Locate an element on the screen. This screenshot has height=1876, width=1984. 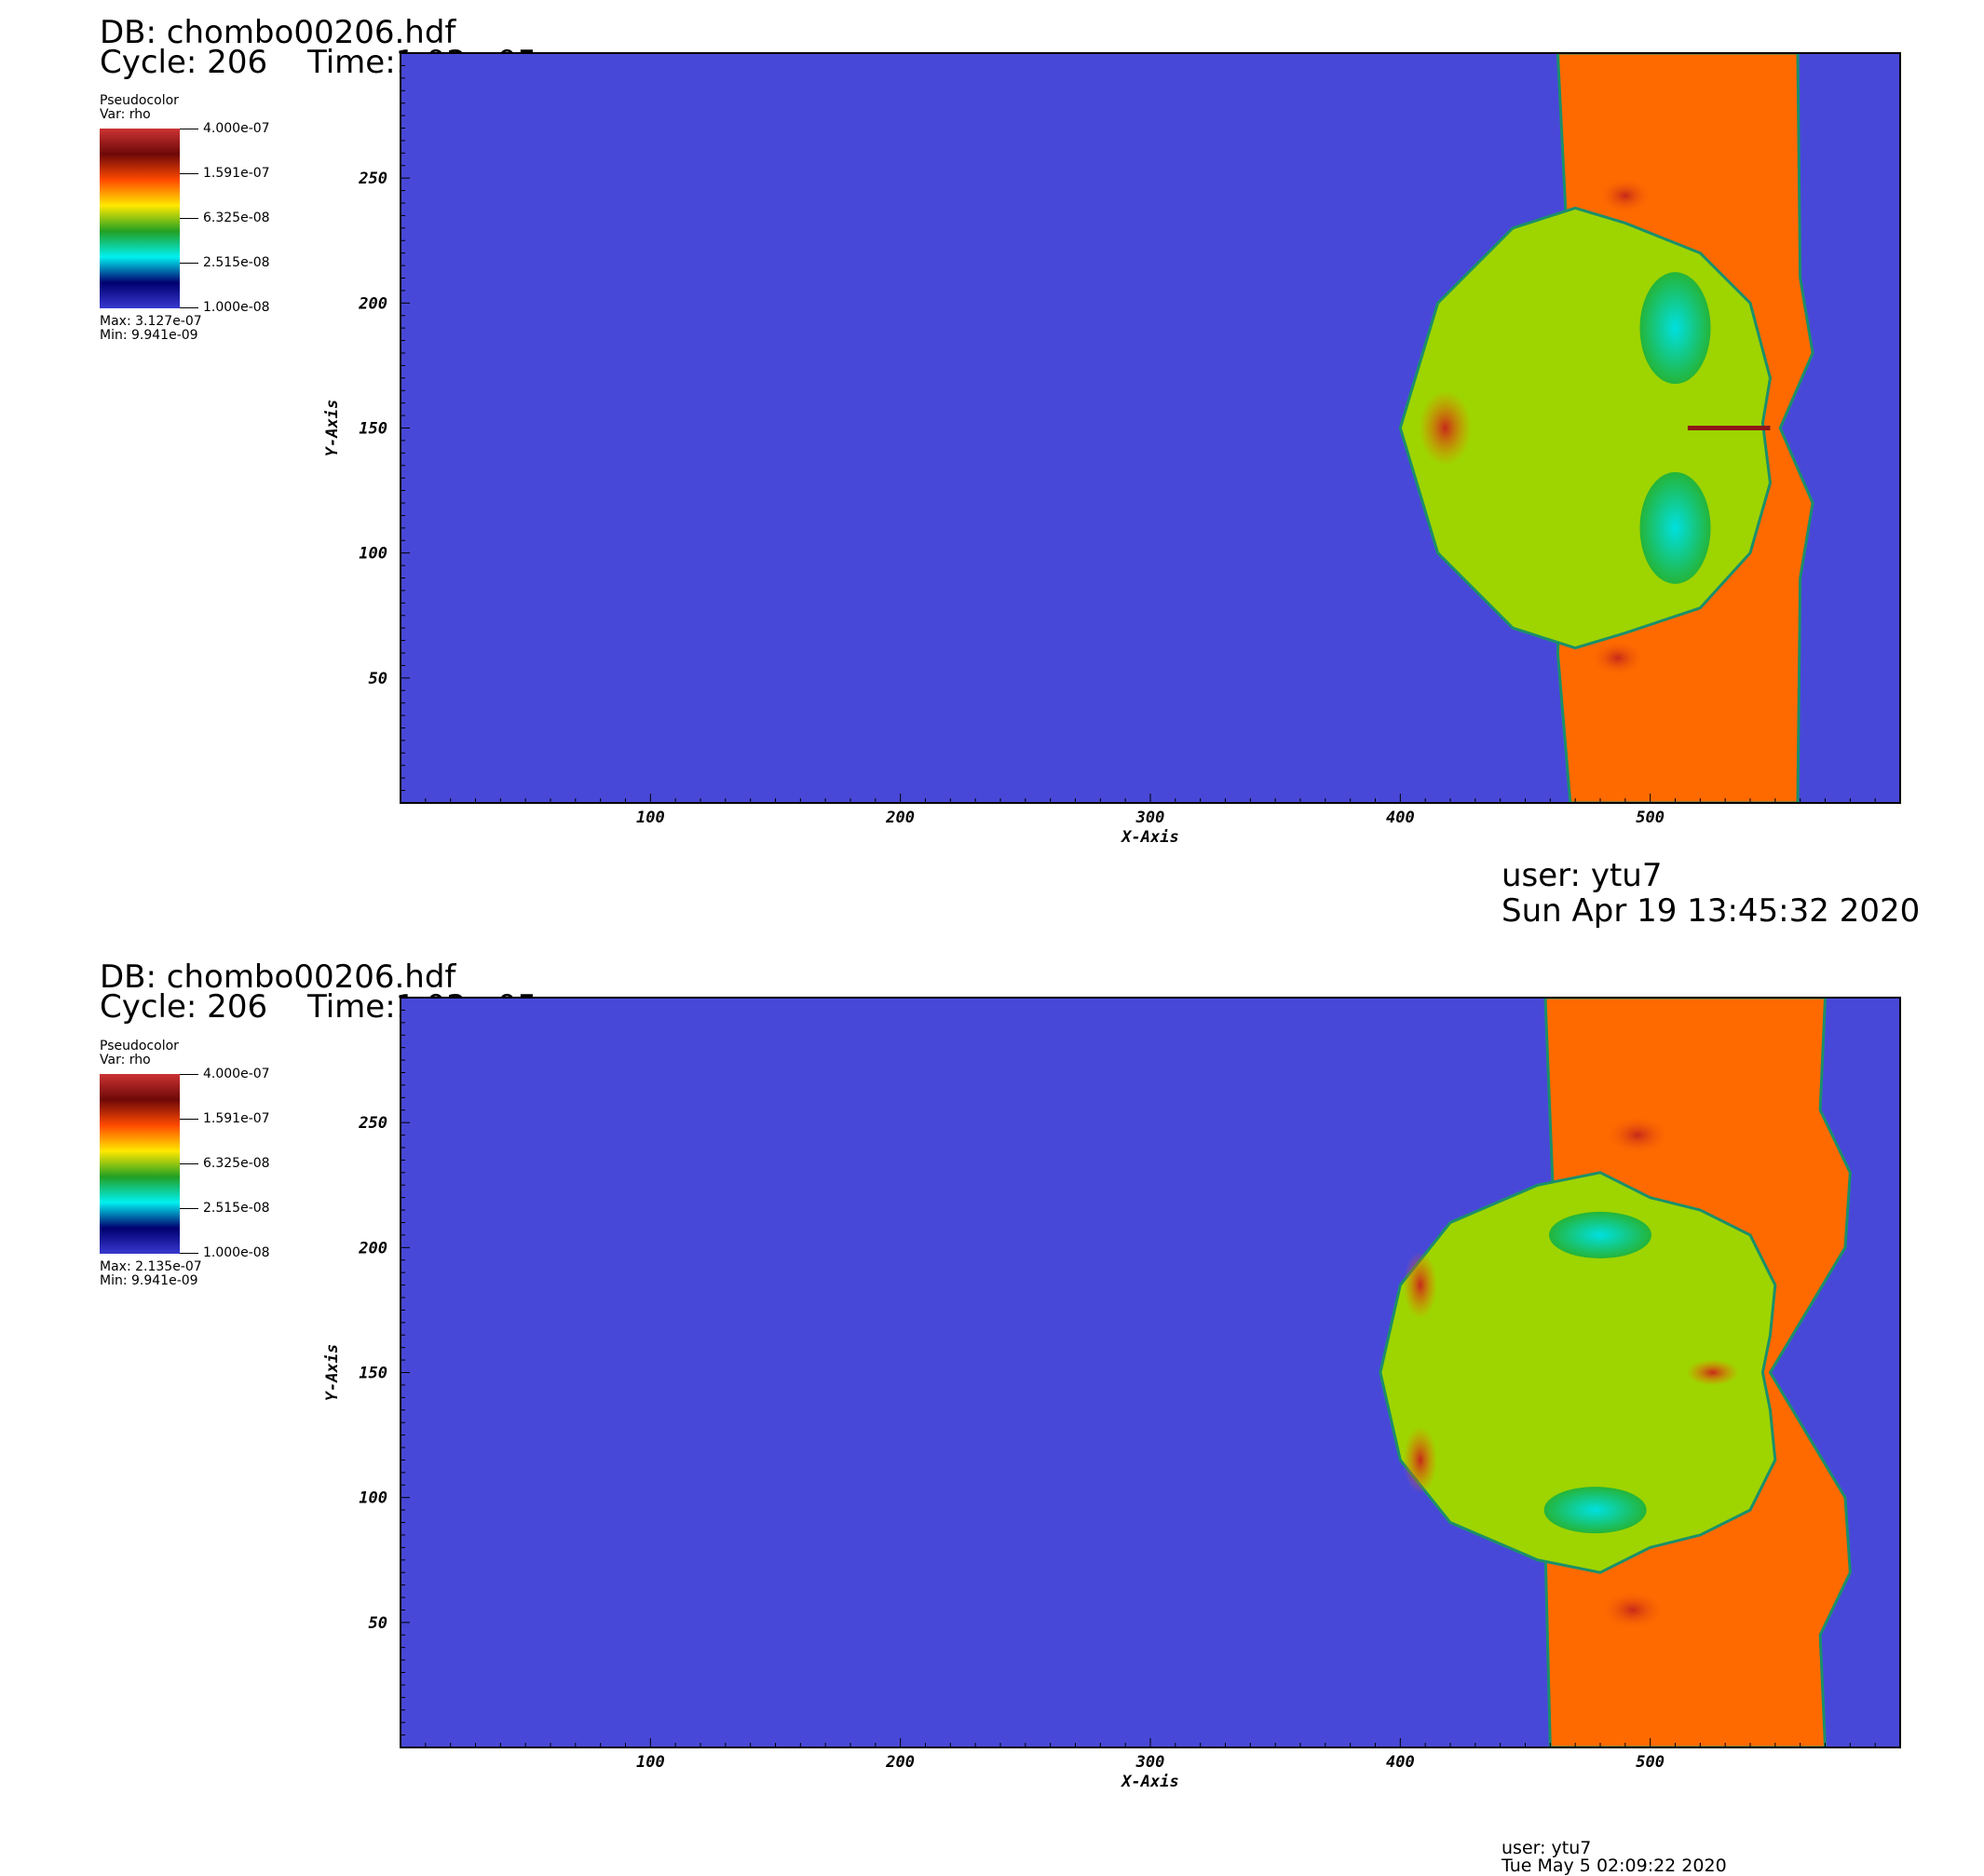
max-label: Max: 3.127e-07 is located at coordinates (151, 321).